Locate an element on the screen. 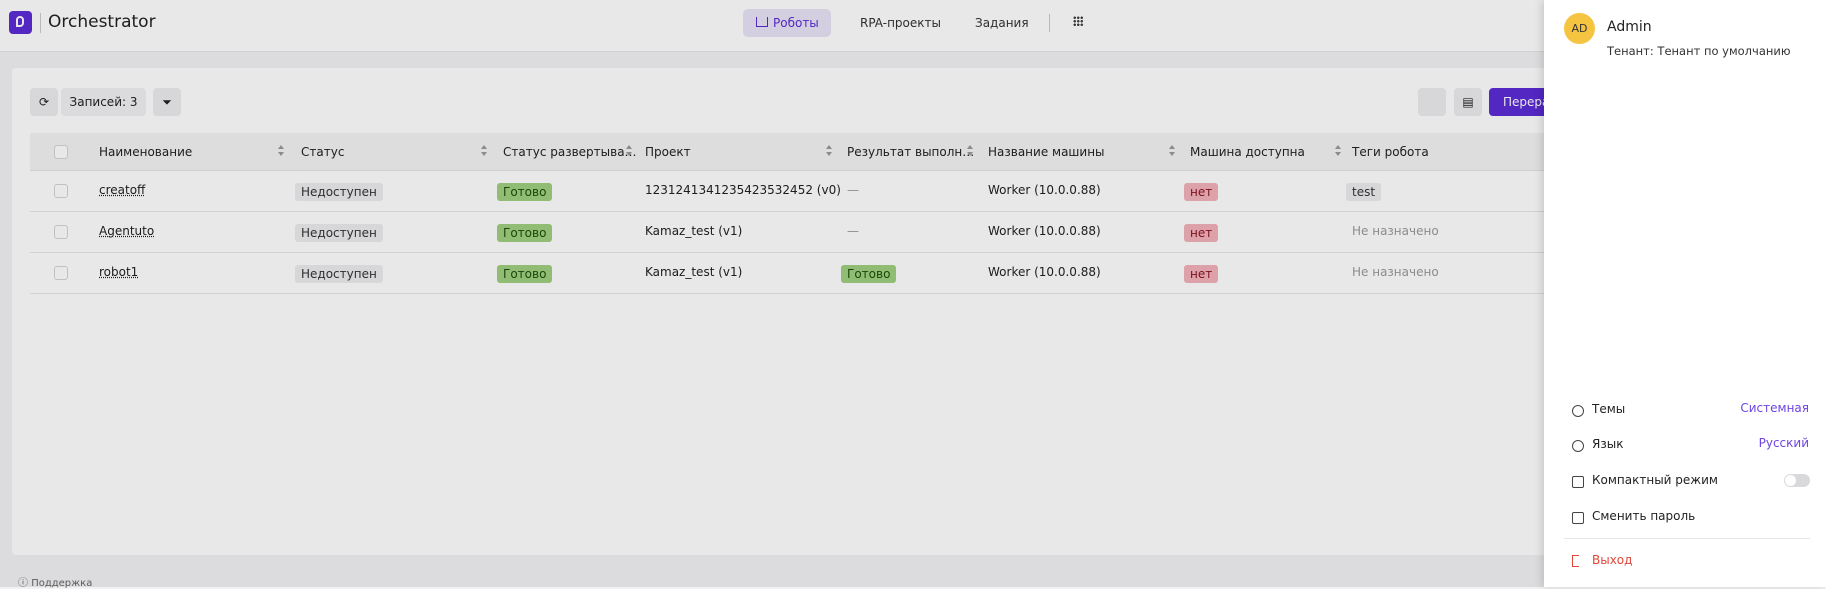 The image size is (1826, 589). menu-item: Темы is located at coordinates (1608, 409).